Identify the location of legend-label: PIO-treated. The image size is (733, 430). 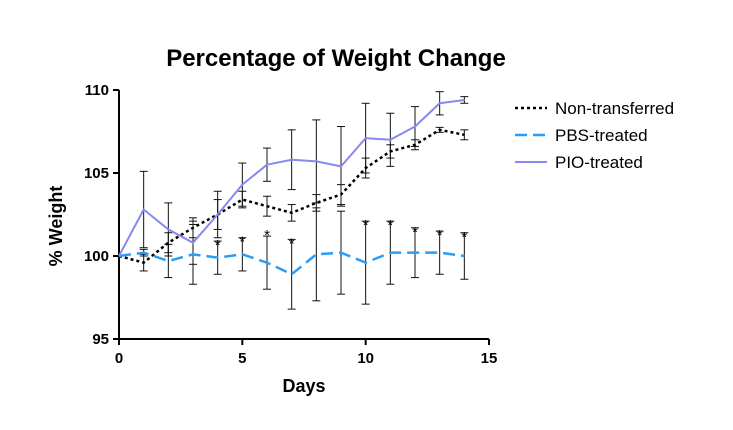
(599, 162).